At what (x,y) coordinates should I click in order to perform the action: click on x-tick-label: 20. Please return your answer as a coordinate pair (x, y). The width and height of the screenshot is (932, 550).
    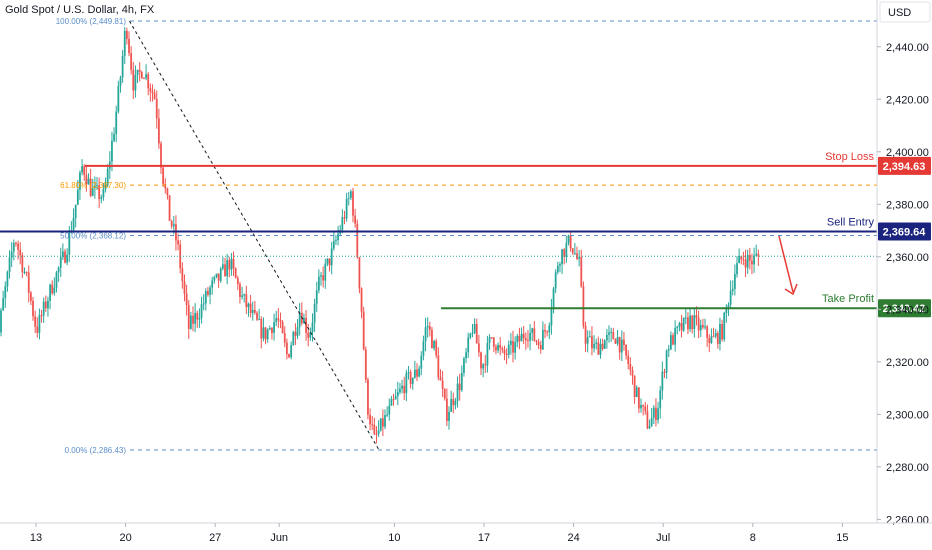
    Looking at the image, I should click on (125, 538).